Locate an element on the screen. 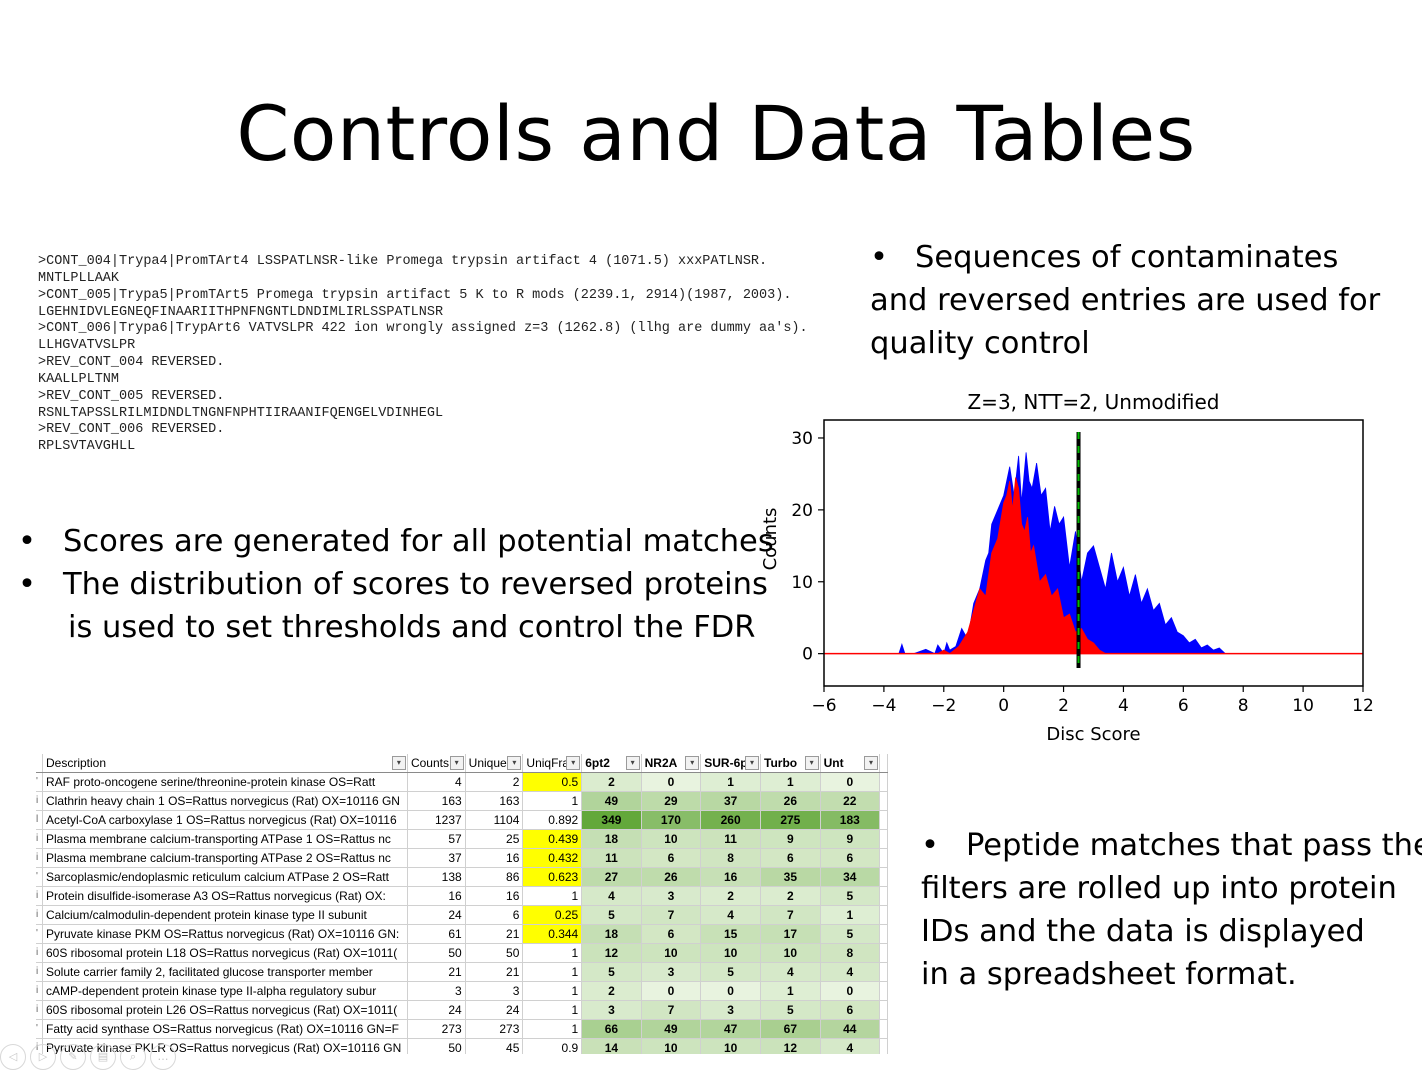  count-value-cell: 47 is located at coordinates (731, 1029).